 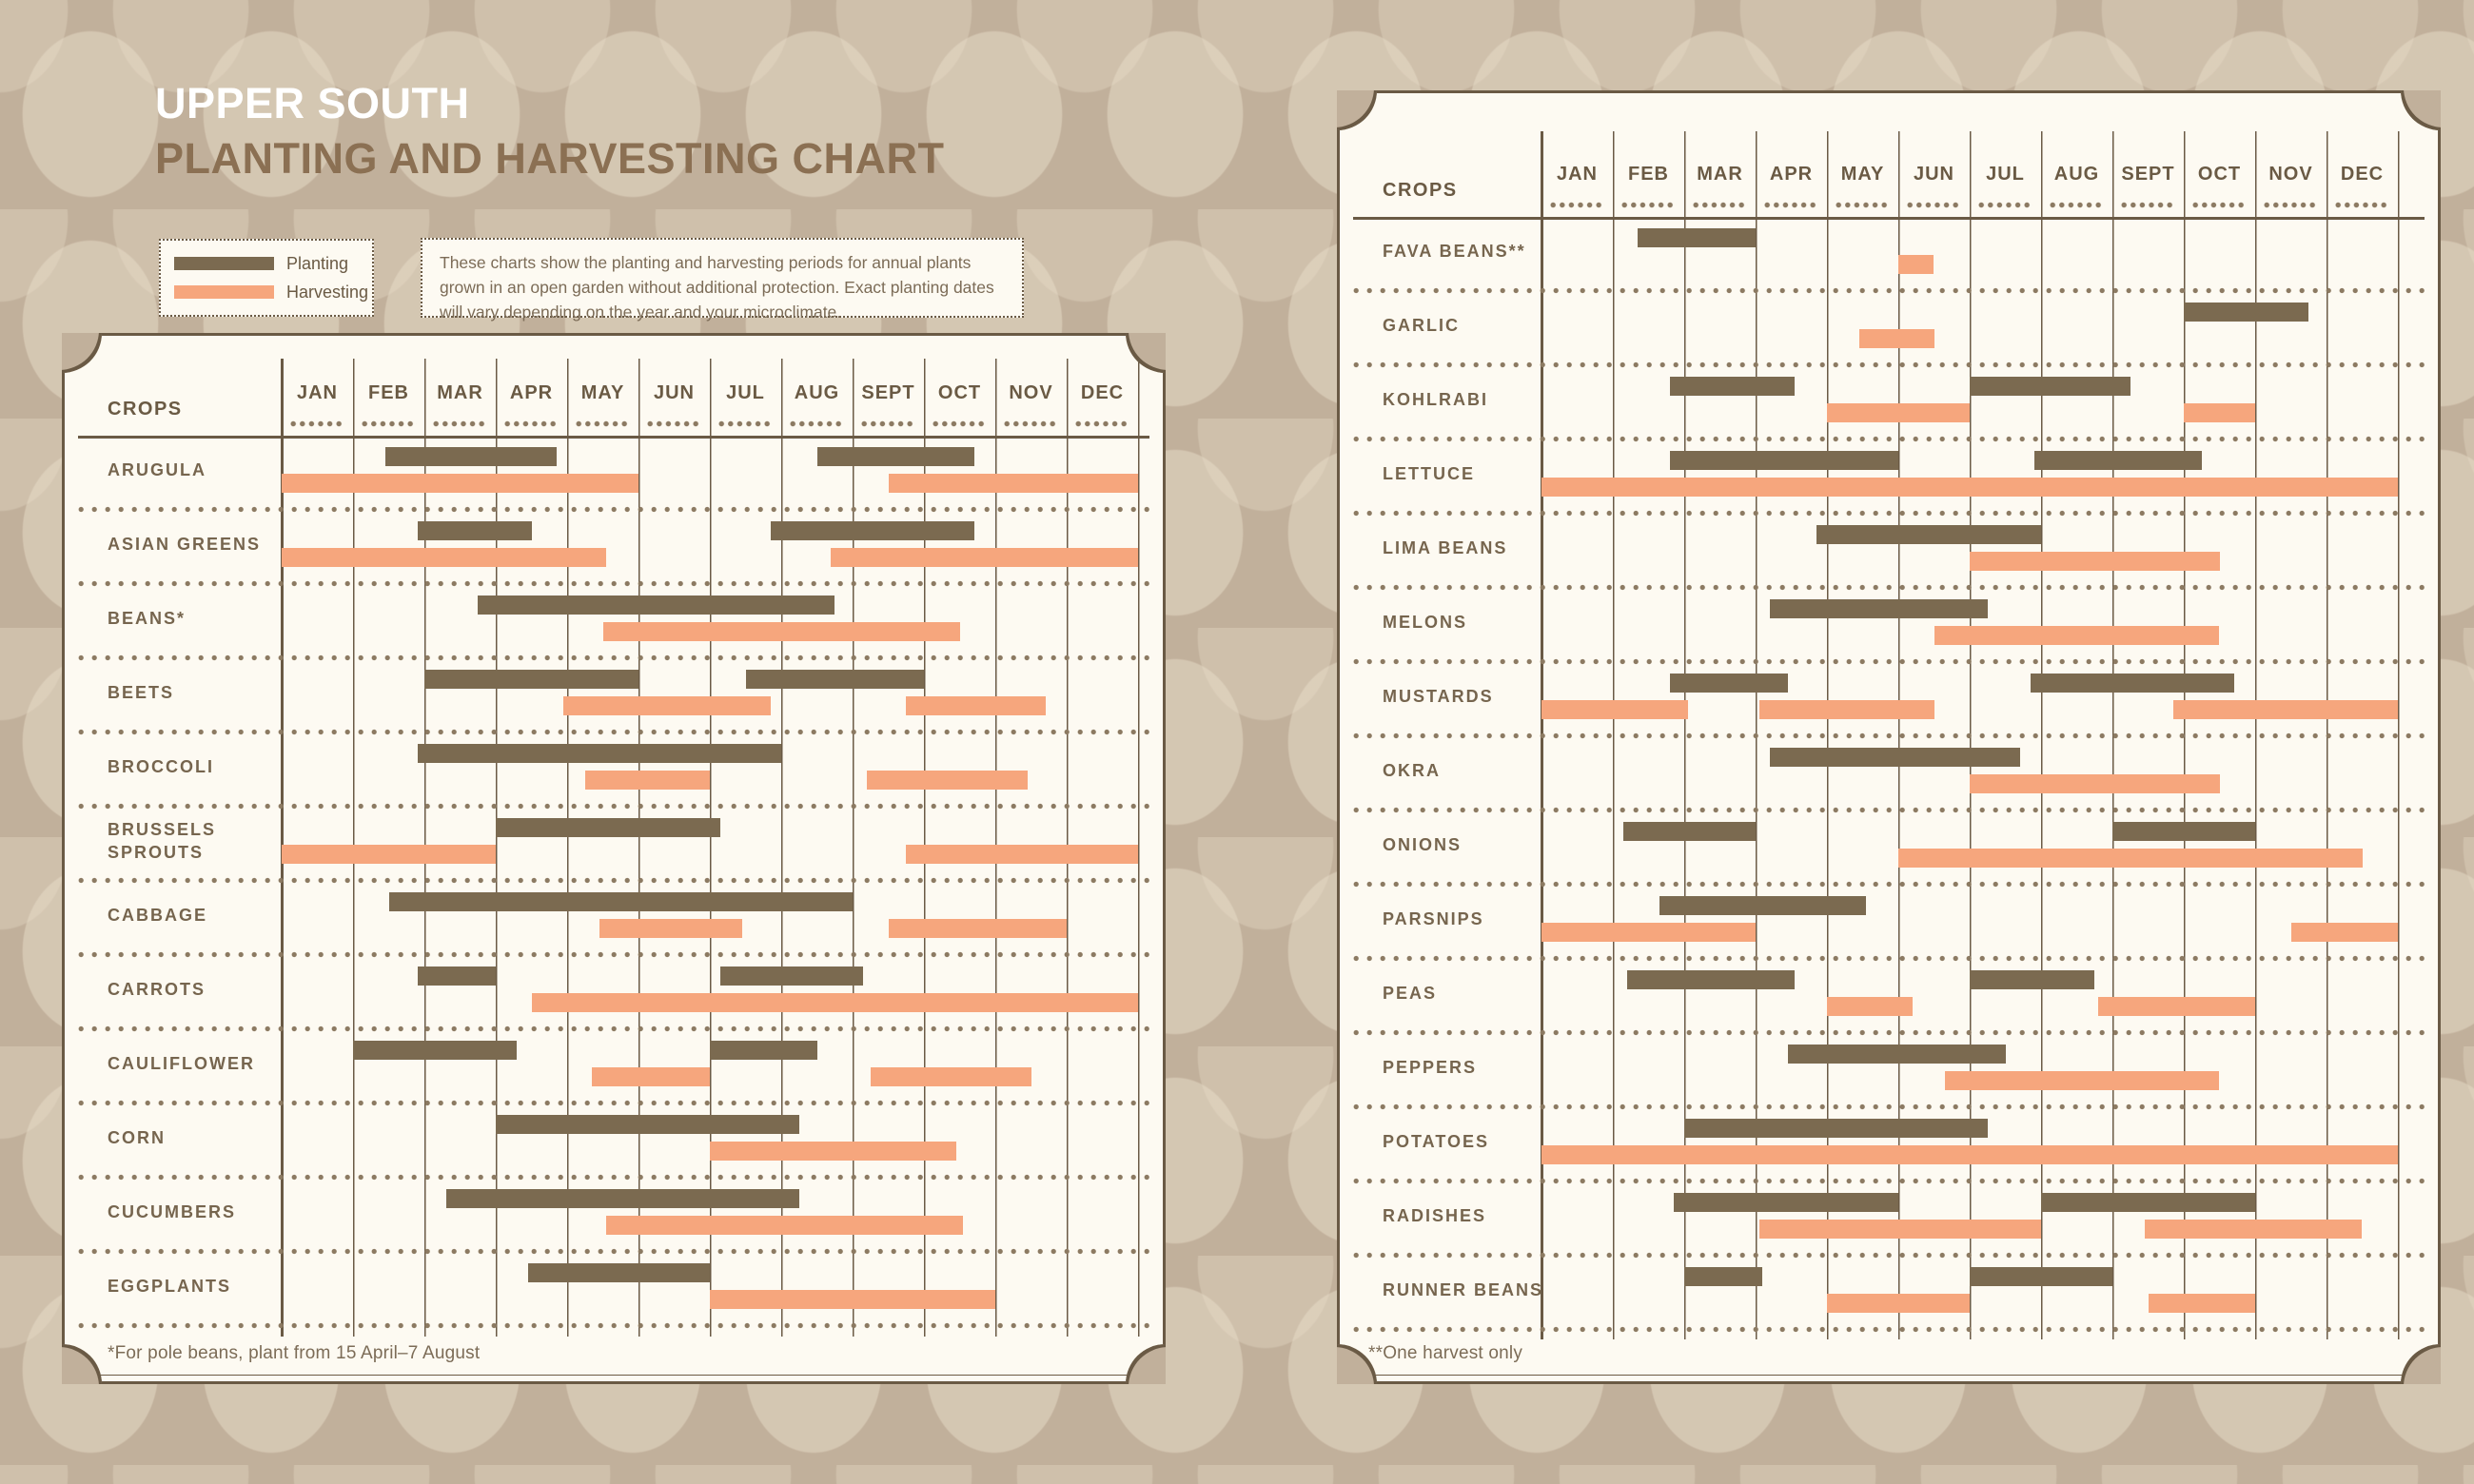 What do you see at coordinates (1411, 993) in the screenshot?
I see `crop-name-label: PEAS` at bounding box center [1411, 993].